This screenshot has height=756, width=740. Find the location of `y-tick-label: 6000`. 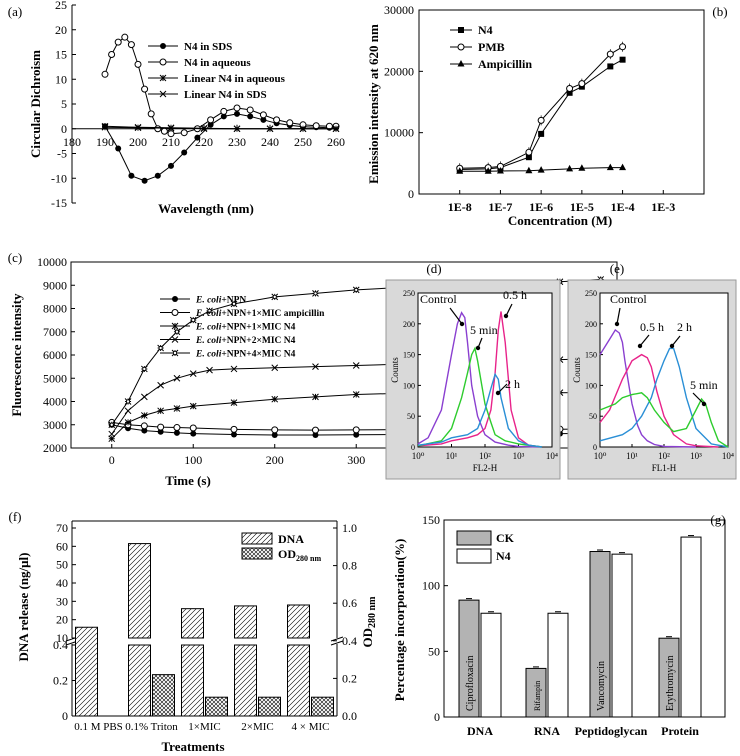

y-tick-label: 6000 is located at coordinates (55, 355).